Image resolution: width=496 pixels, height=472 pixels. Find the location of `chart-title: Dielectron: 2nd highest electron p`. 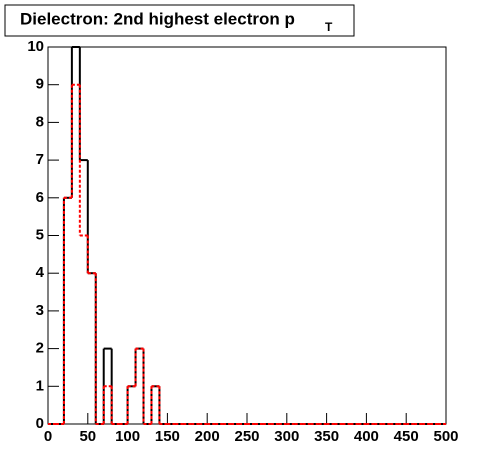

chart-title: Dielectron: 2nd highest electron p is located at coordinates (157, 18).